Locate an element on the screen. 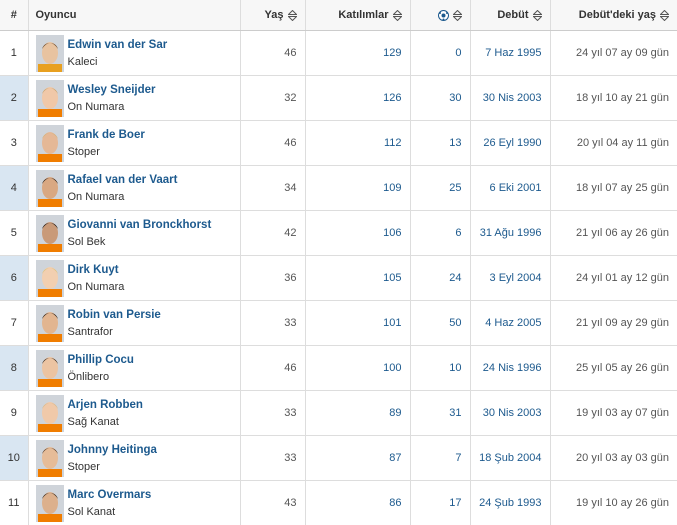 The width and height of the screenshot is (677, 525). header-goals is located at coordinates (440, 15).